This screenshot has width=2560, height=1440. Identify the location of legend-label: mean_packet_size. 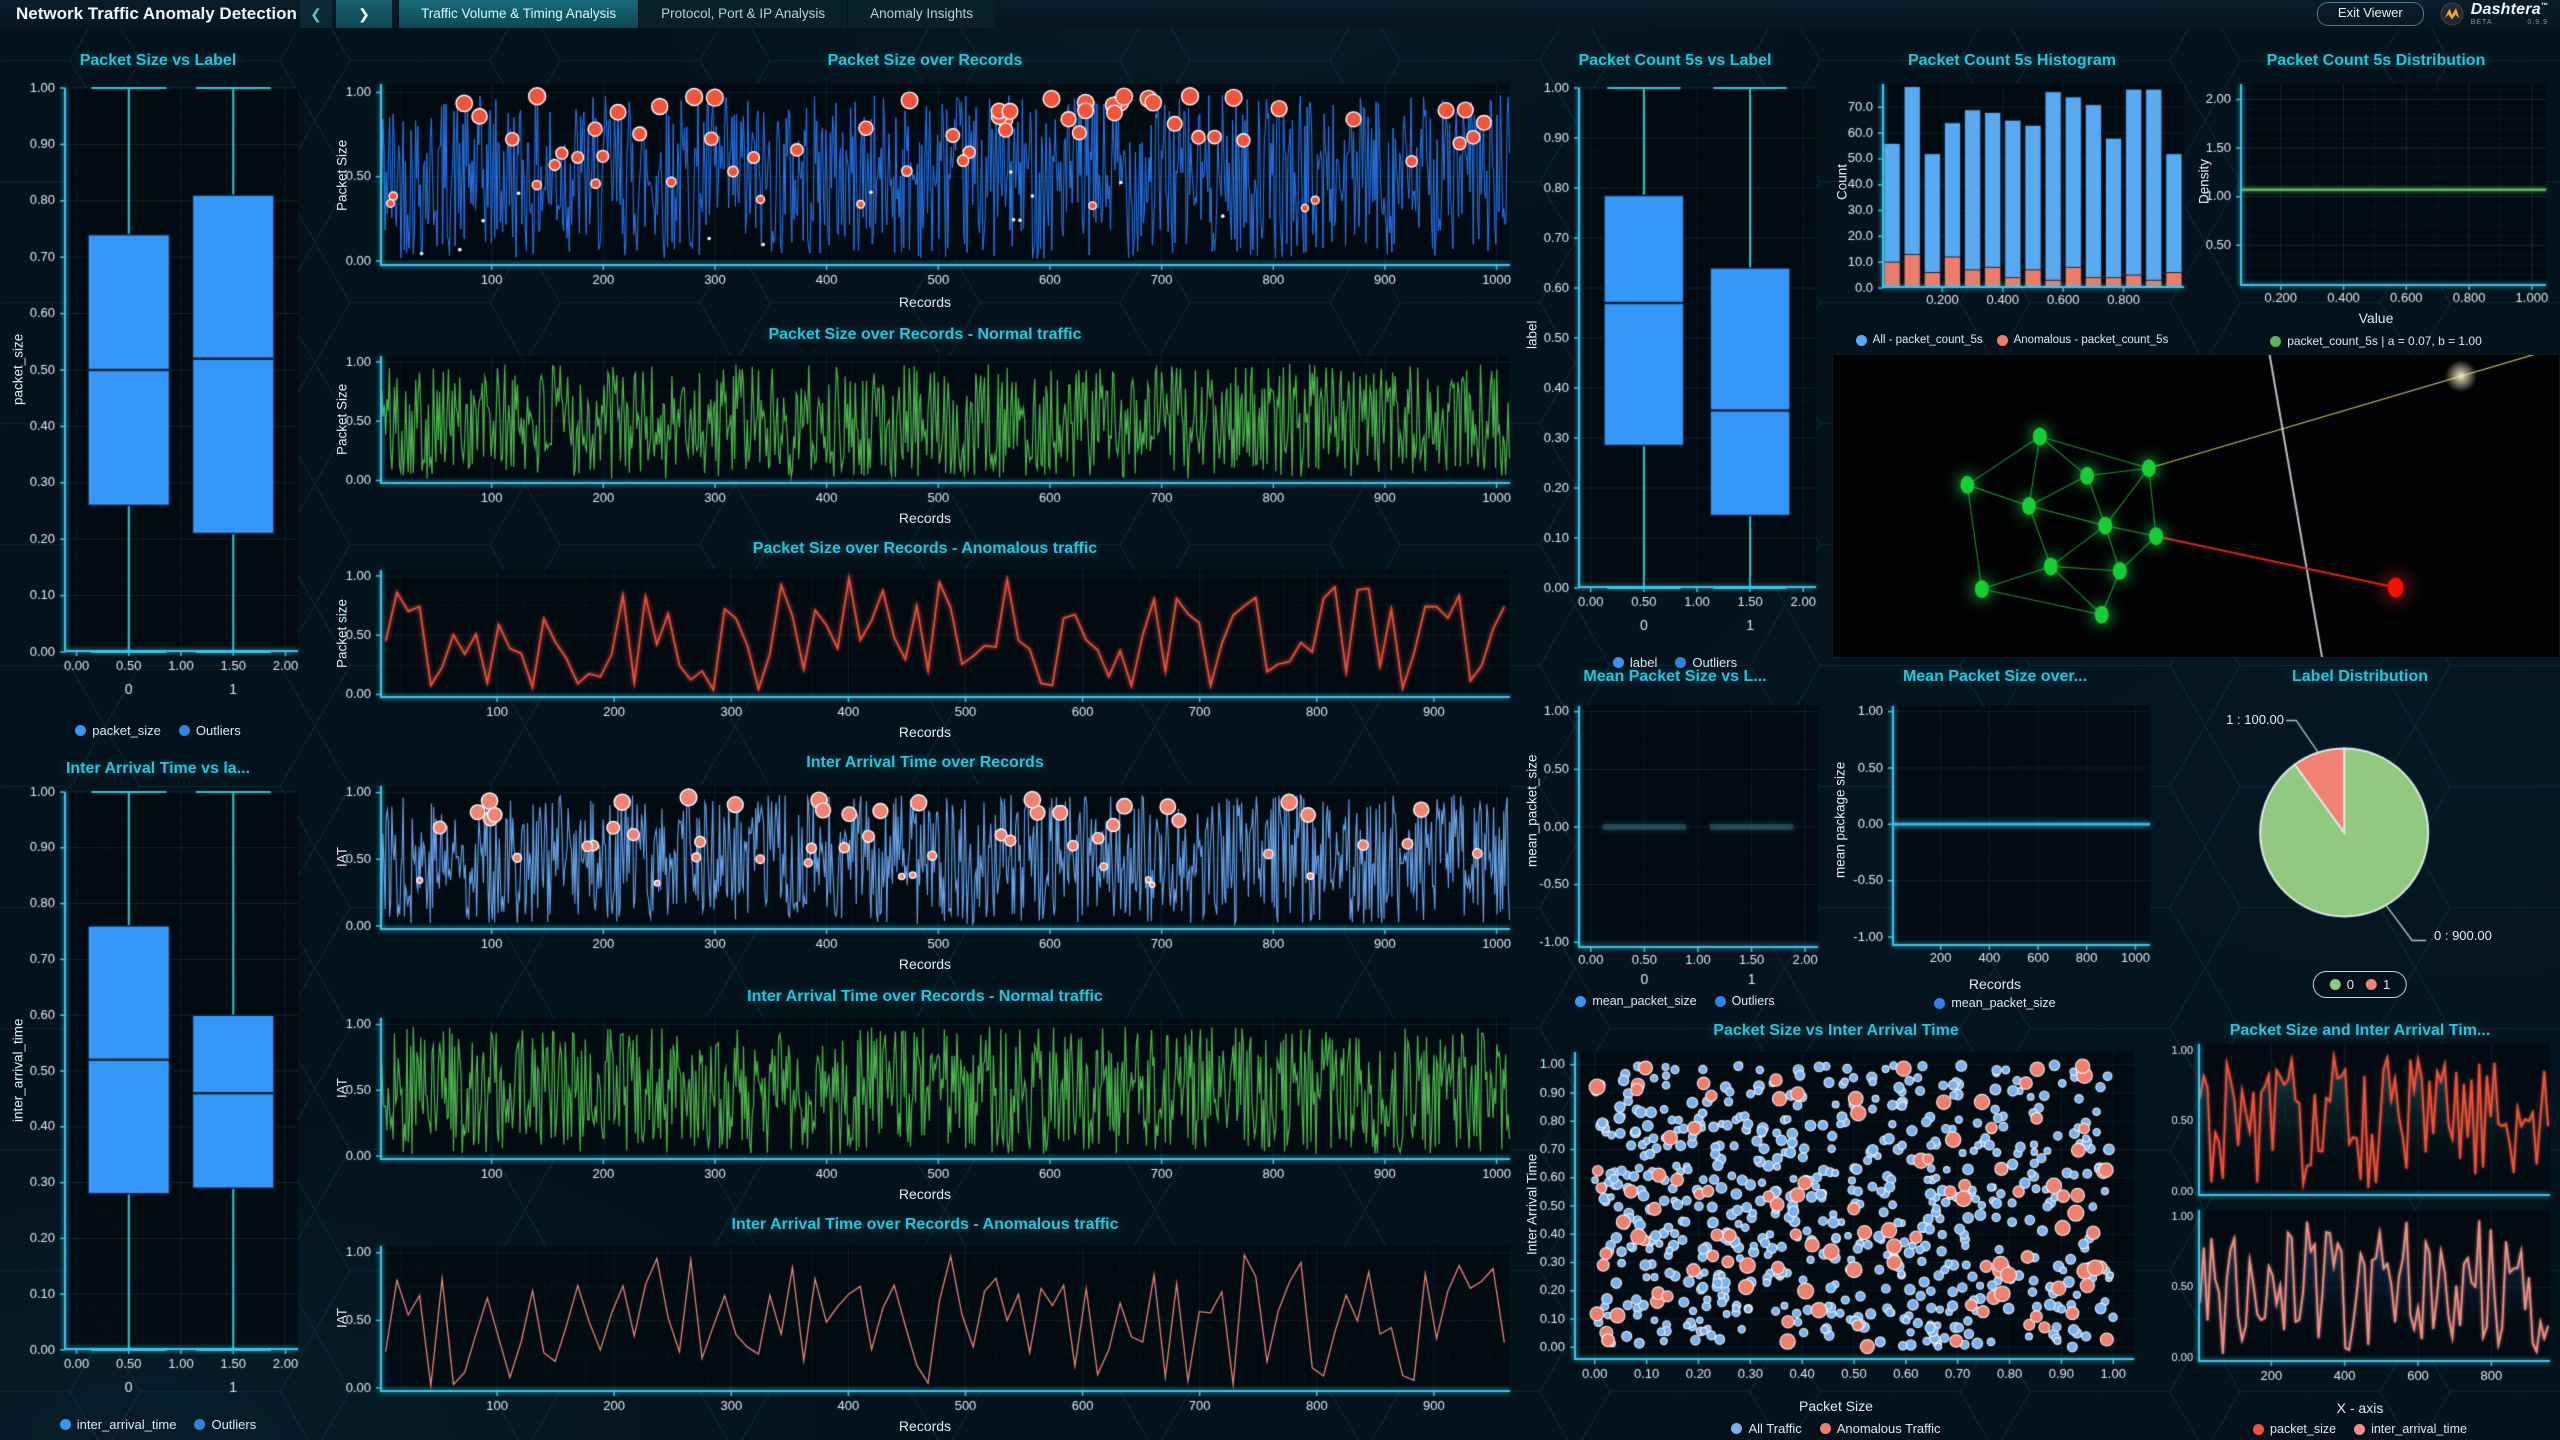
(2003, 1003).